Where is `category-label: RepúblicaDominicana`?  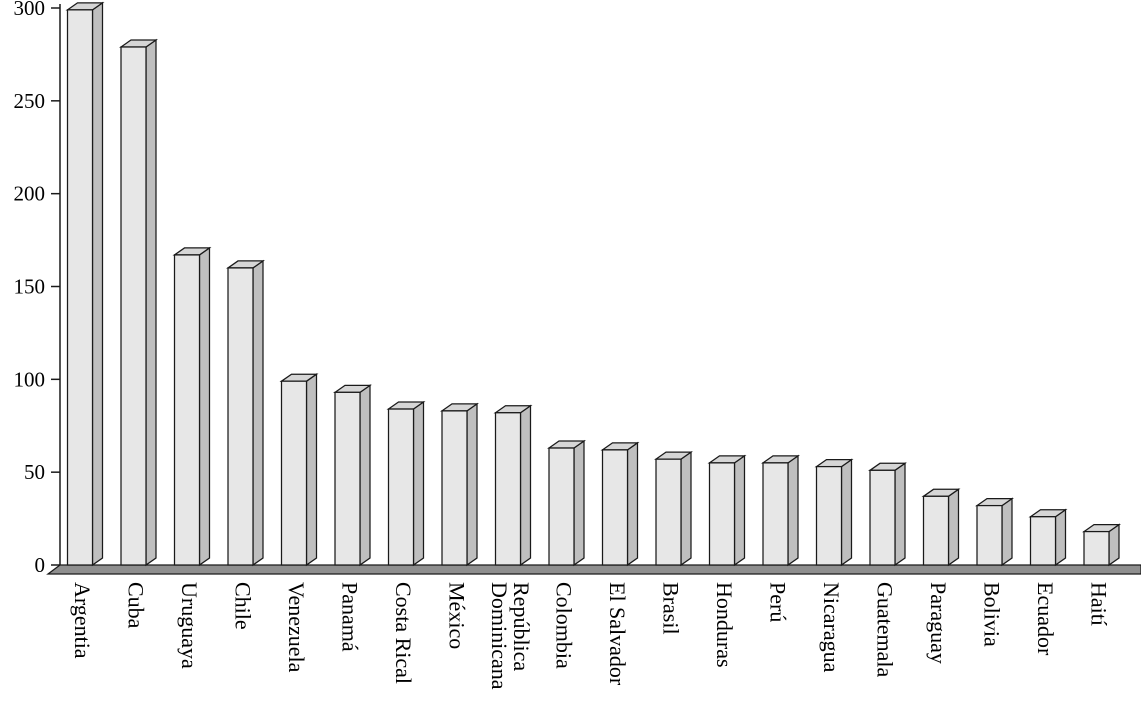 category-label: RepúblicaDominicana is located at coordinates (510, 636).